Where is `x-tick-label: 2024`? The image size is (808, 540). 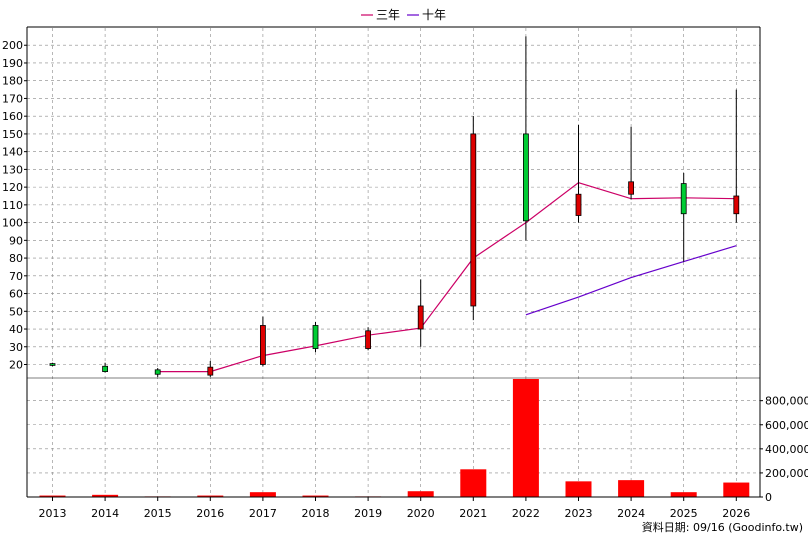 x-tick-label: 2024 is located at coordinates (631, 513).